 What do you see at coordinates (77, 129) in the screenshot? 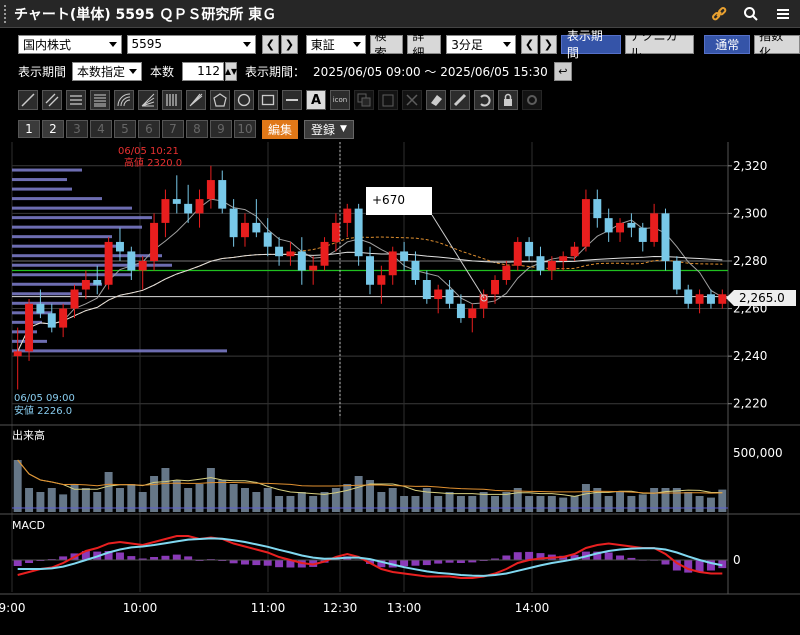
I see `page-tab-3: 3` at bounding box center [77, 129].